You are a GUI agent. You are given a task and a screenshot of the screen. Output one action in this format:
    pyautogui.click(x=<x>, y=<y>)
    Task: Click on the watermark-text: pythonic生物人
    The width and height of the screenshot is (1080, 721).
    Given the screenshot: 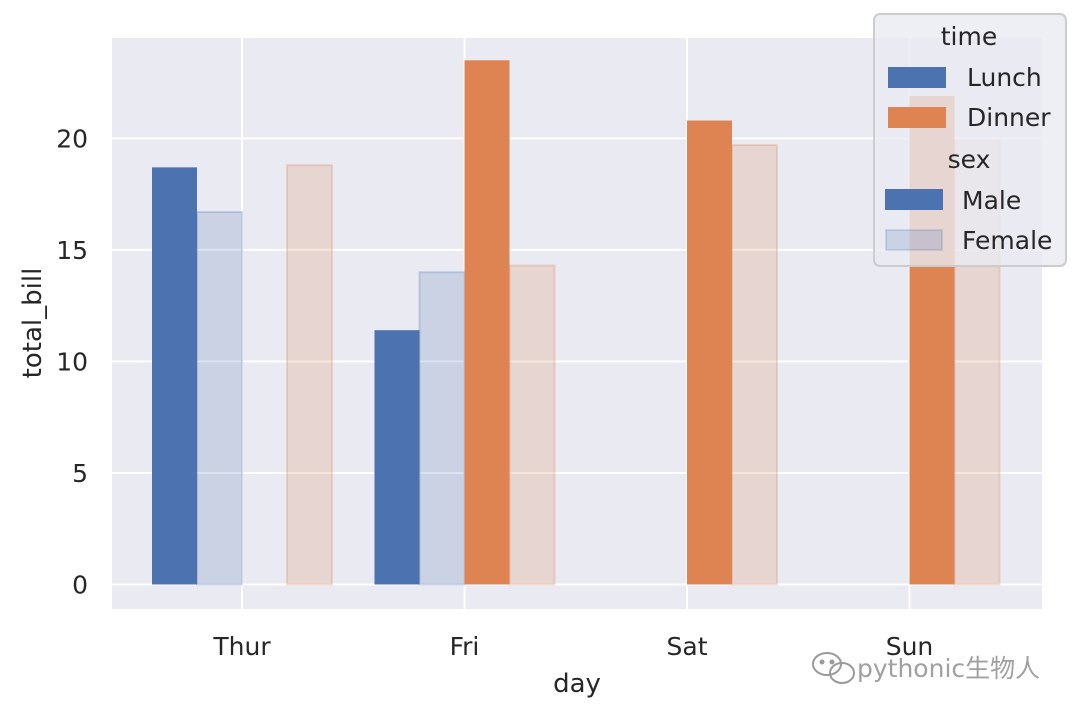 What is the action you would take?
    pyautogui.click(x=948, y=668)
    